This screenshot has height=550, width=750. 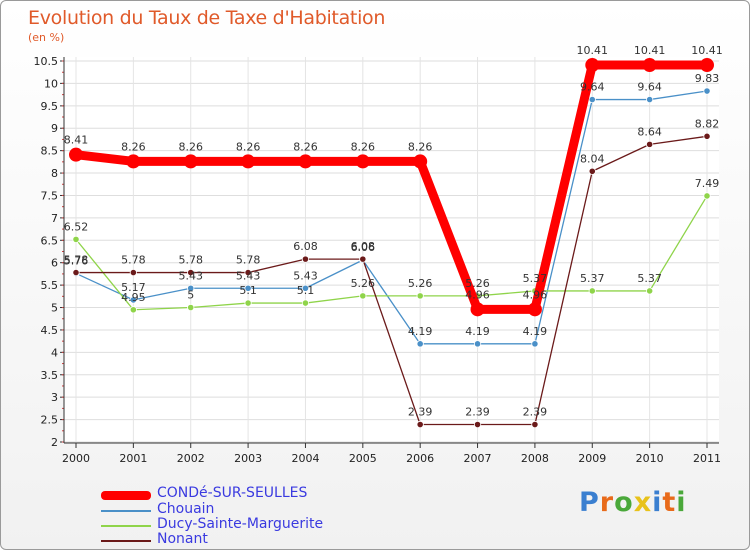 I want to click on y-tick-label: 10, so click(x=51, y=83).